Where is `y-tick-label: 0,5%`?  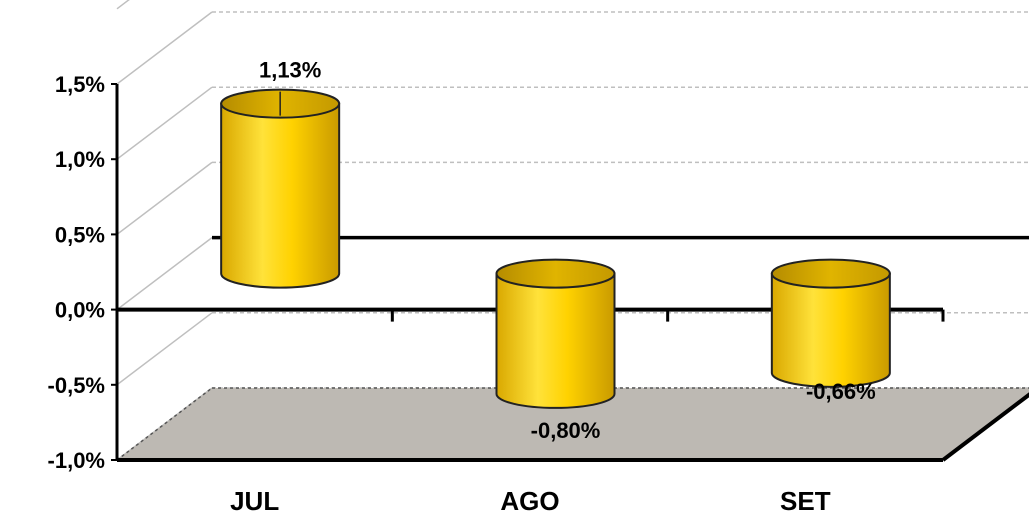 y-tick-label: 0,5% is located at coordinates (80, 234).